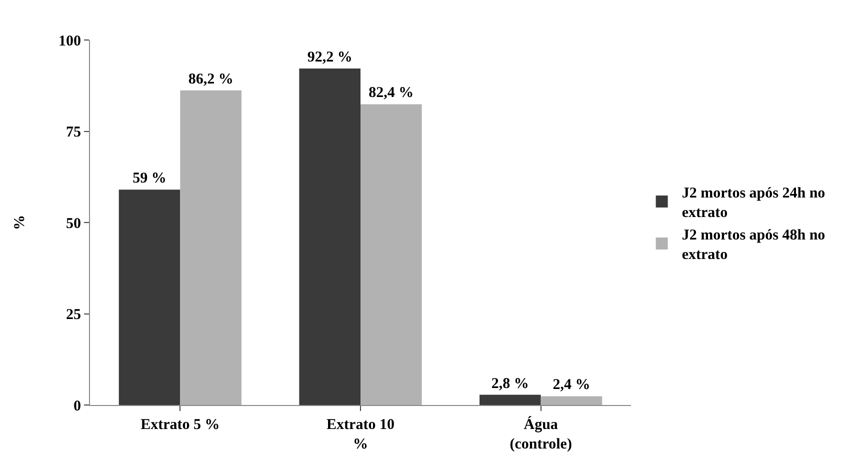 The width and height of the screenshot is (843, 475). I want to click on data-label: 59 %, so click(149, 178).